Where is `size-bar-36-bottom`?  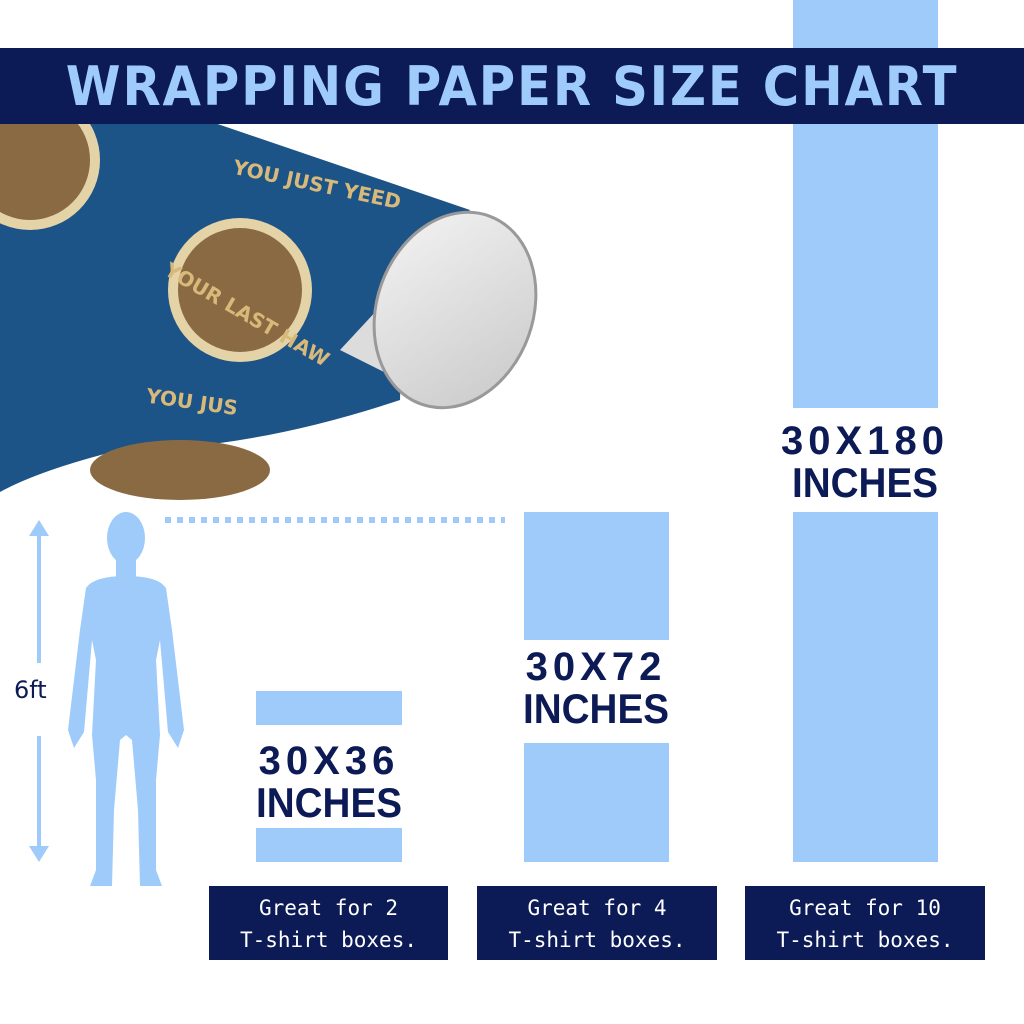 size-bar-36-bottom is located at coordinates (329, 845).